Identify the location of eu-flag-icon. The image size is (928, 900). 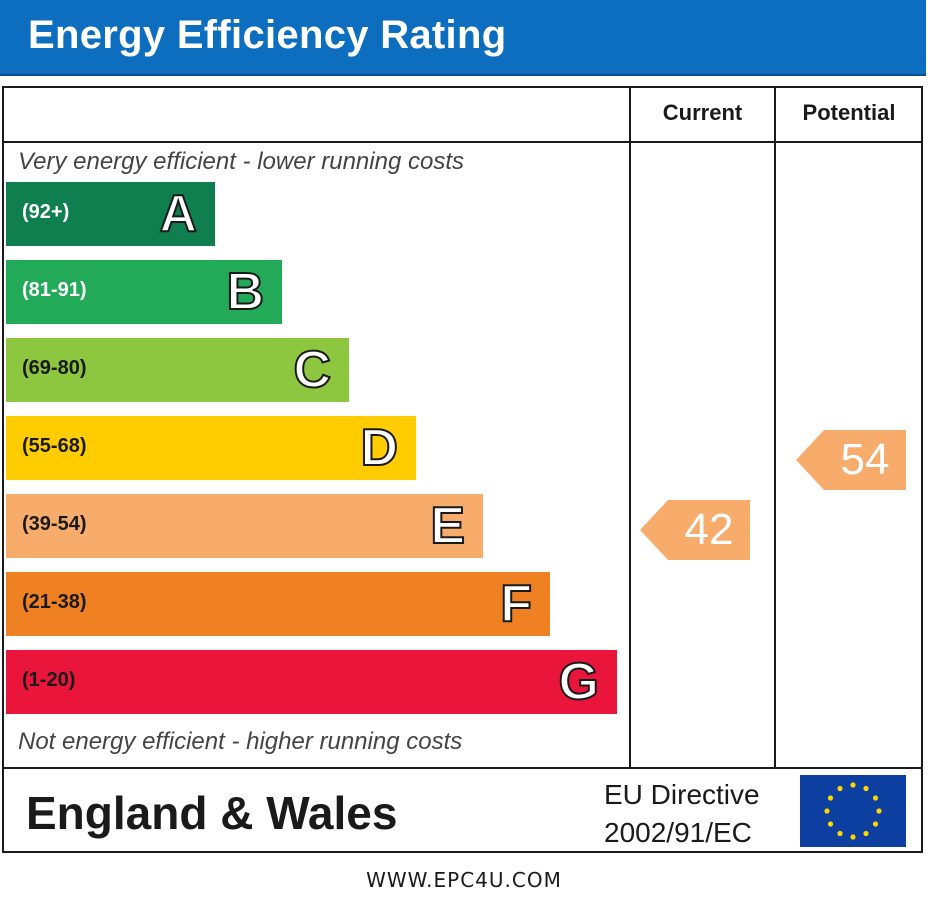
(853, 811).